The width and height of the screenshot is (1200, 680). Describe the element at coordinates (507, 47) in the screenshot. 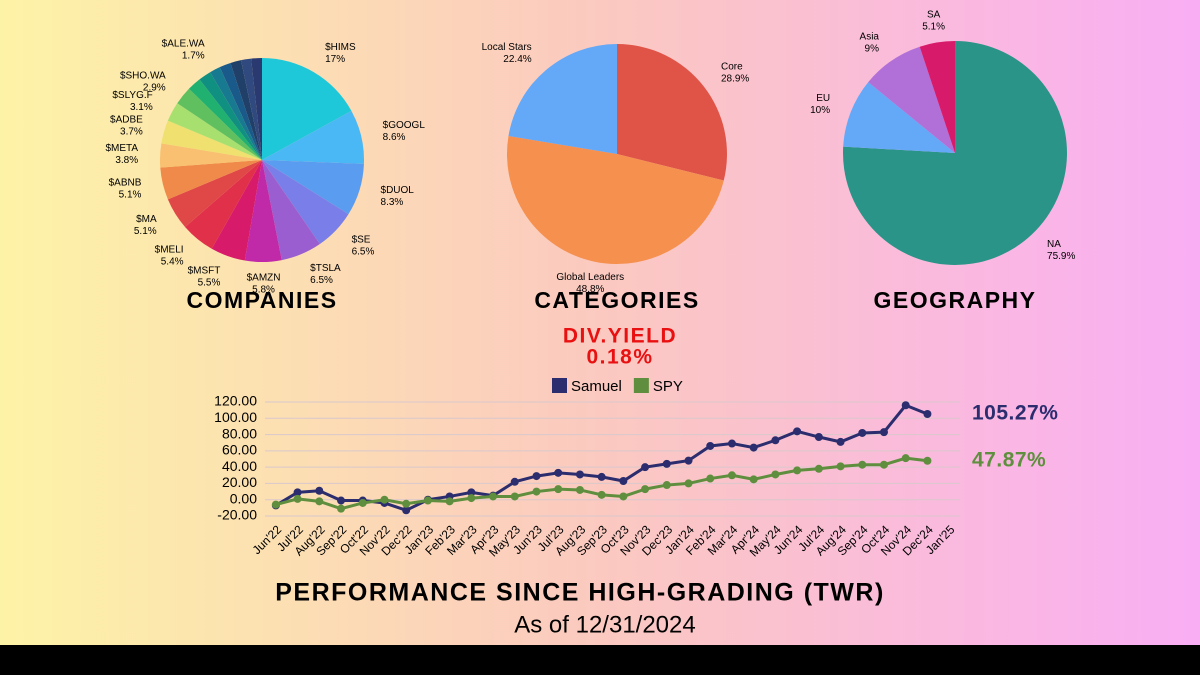

I see `slice-label: Local Stars` at that location.